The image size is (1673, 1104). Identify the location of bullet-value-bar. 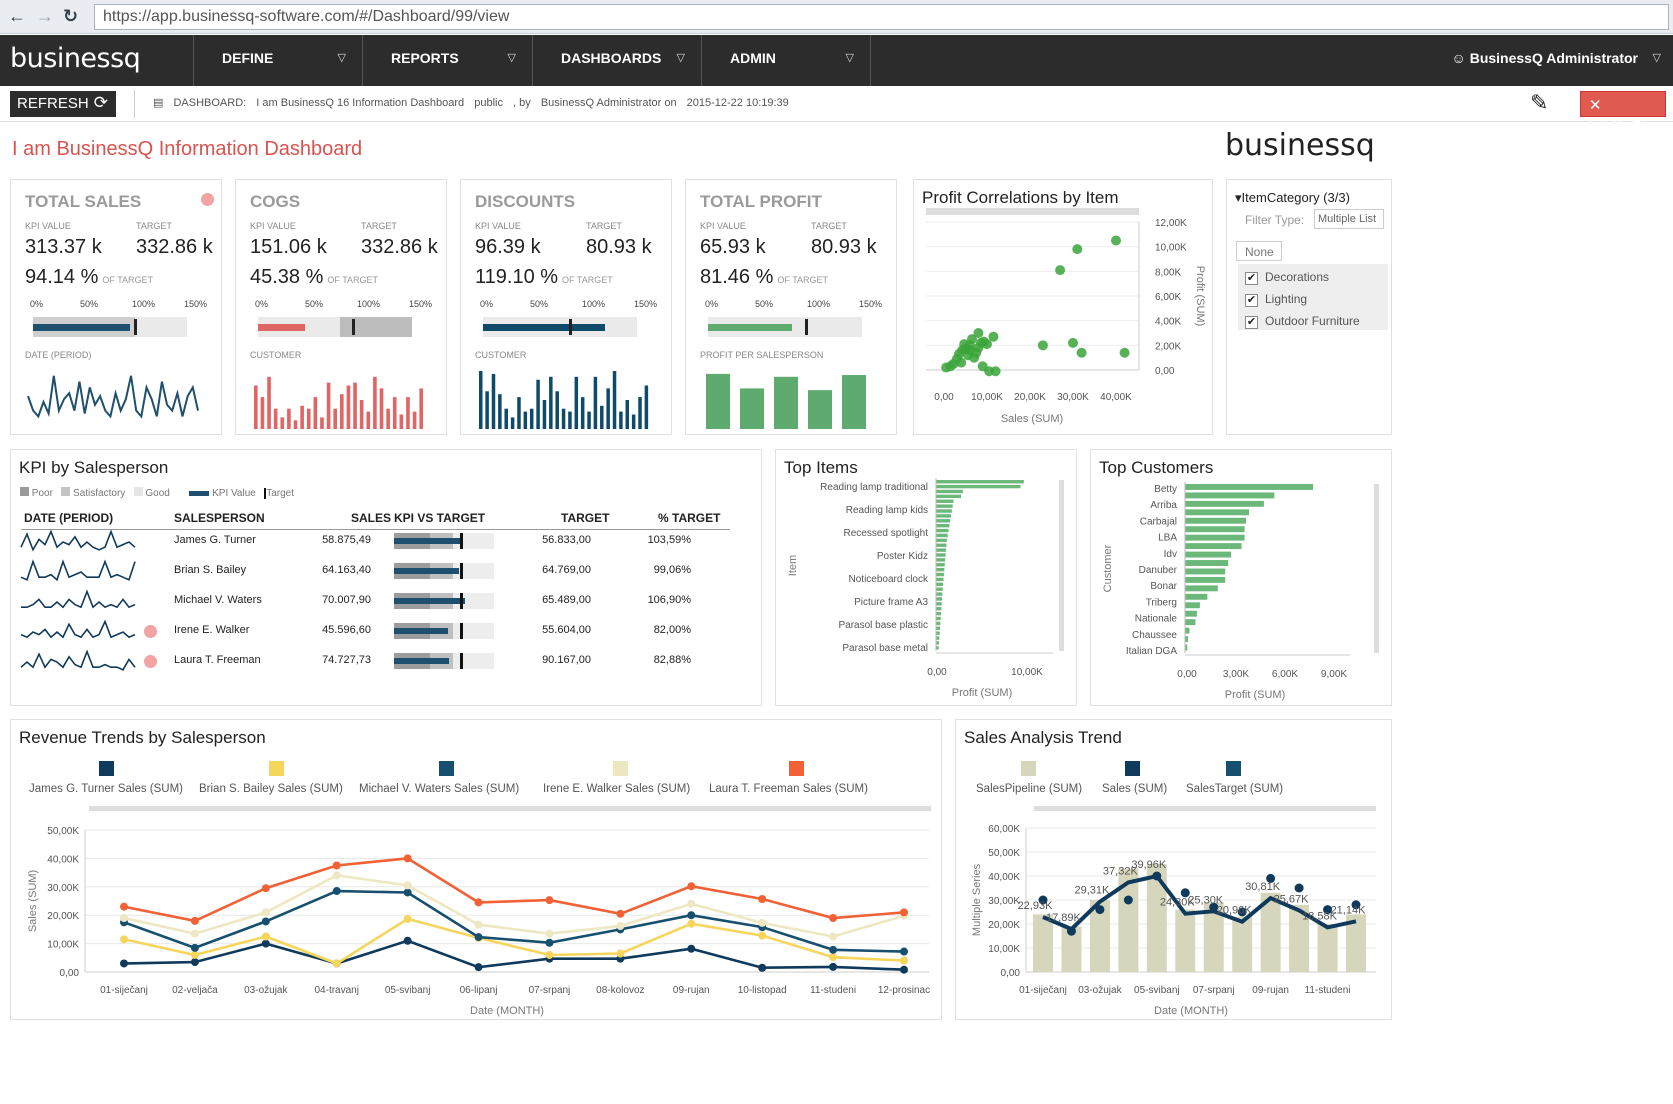
(750, 327).